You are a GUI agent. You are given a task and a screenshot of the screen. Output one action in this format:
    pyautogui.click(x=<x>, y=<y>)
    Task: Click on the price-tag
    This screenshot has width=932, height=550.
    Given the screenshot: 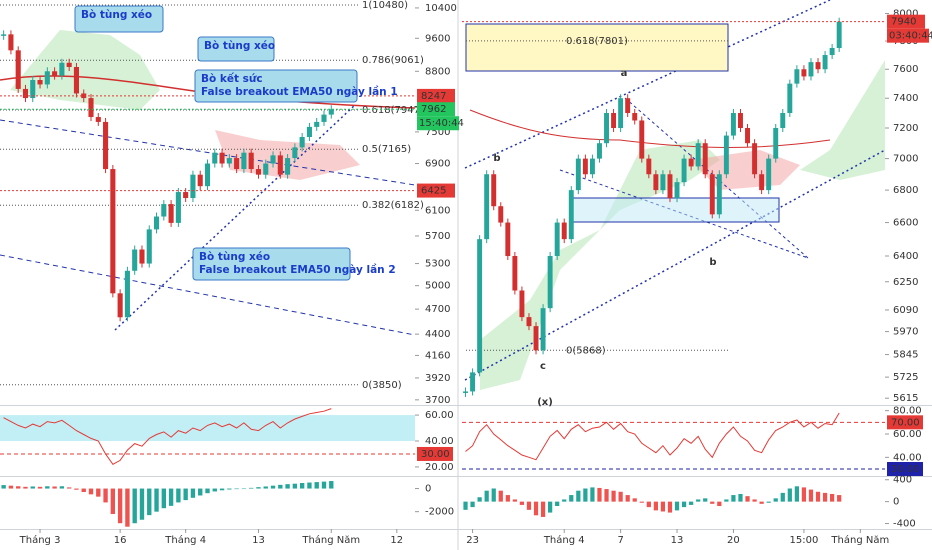 What is the action you would take?
    pyautogui.click(x=906, y=21)
    